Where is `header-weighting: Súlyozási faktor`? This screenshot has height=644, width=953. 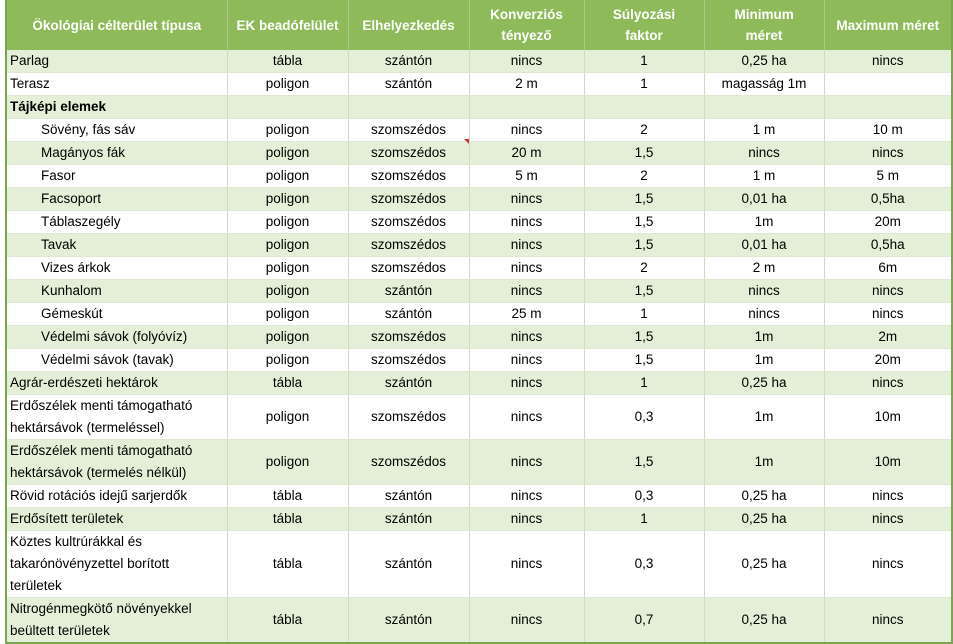 header-weighting: Súlyozási faktor is located at coordinates (644, 25).